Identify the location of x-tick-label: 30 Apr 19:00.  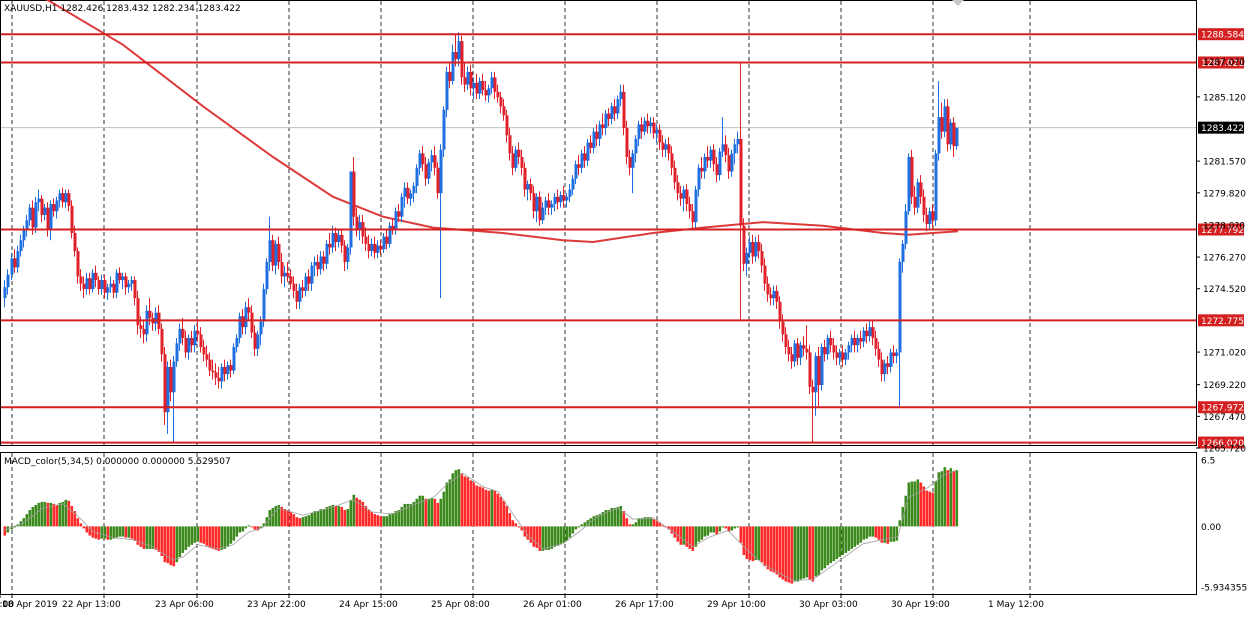
(920, 605).